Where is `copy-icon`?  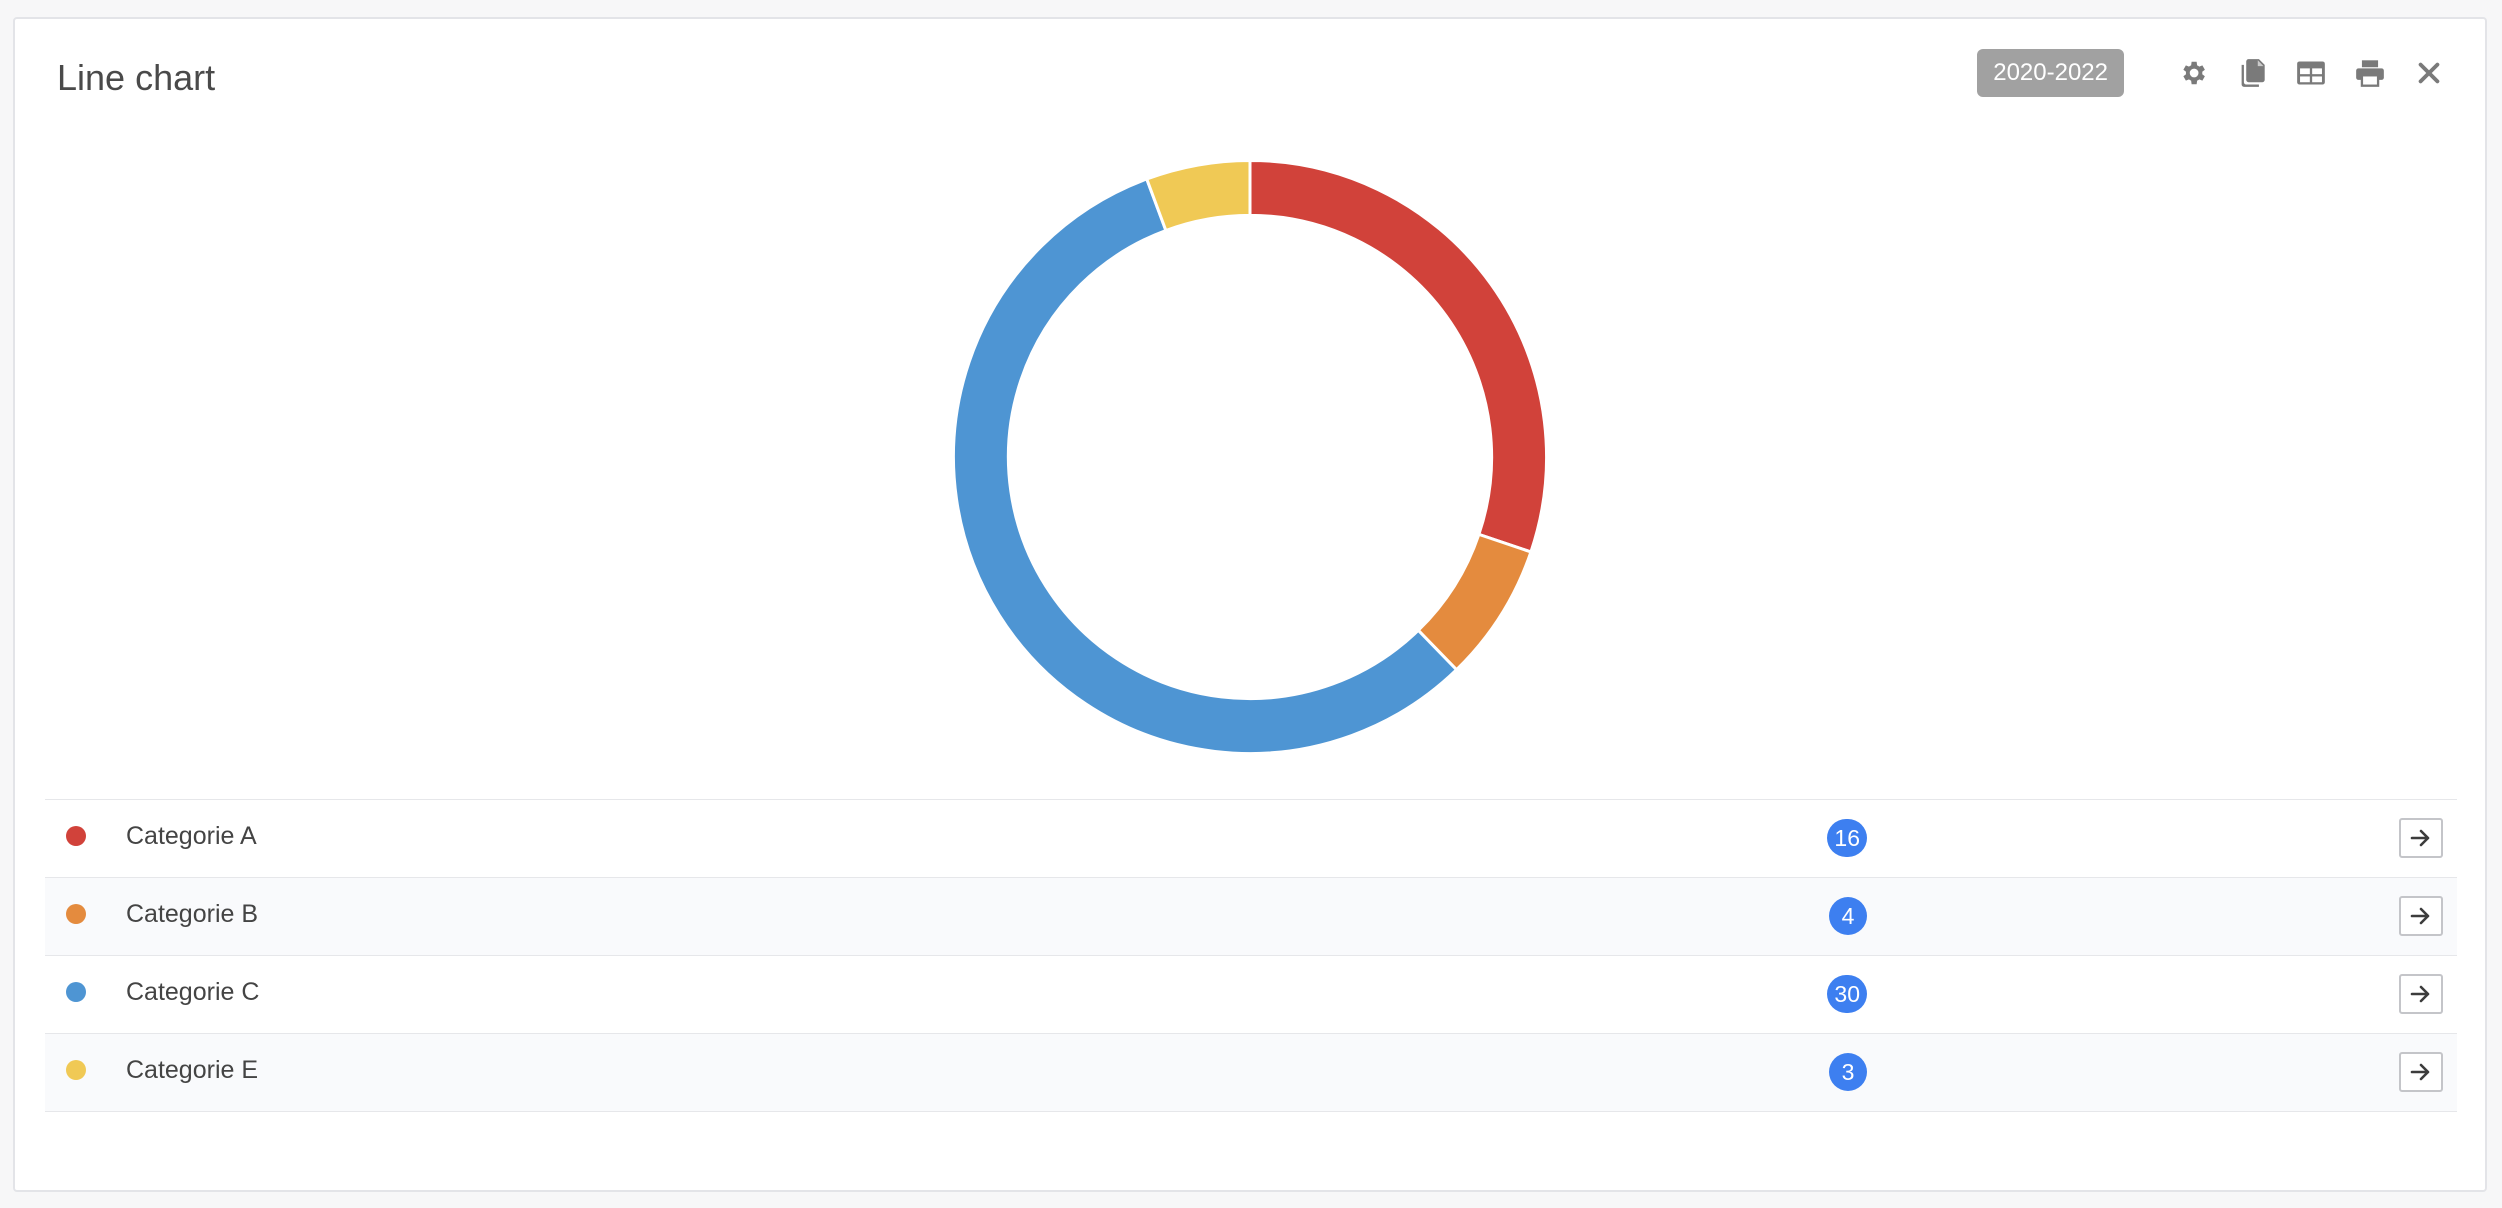 copy-icon is located at coordinates (2252, 73).